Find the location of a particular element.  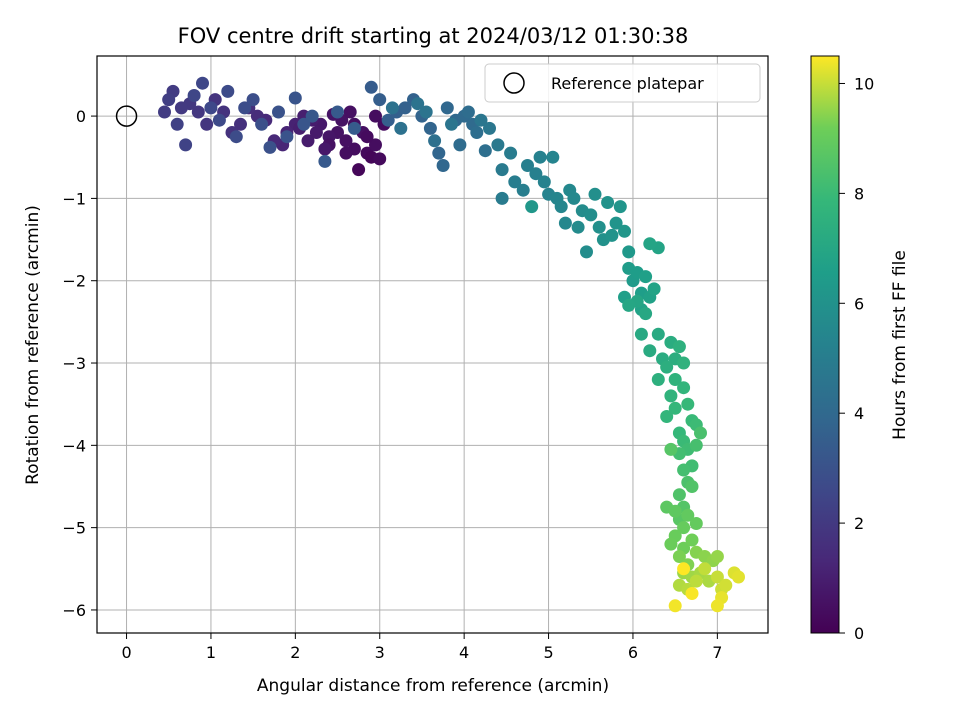

y-tick-label: −3 is located at coordinates (74, 363).